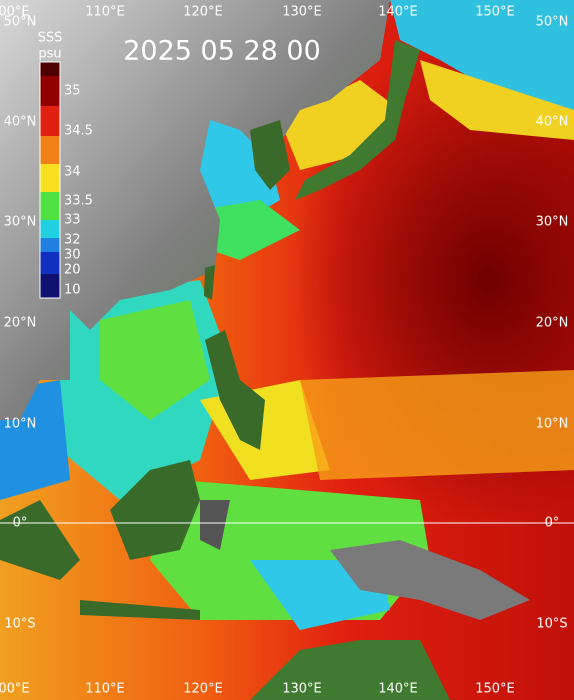  What do you see at coordinates (235, 390) in the screenshot?
I see `land-philippines` at bounding box center [235, 390].